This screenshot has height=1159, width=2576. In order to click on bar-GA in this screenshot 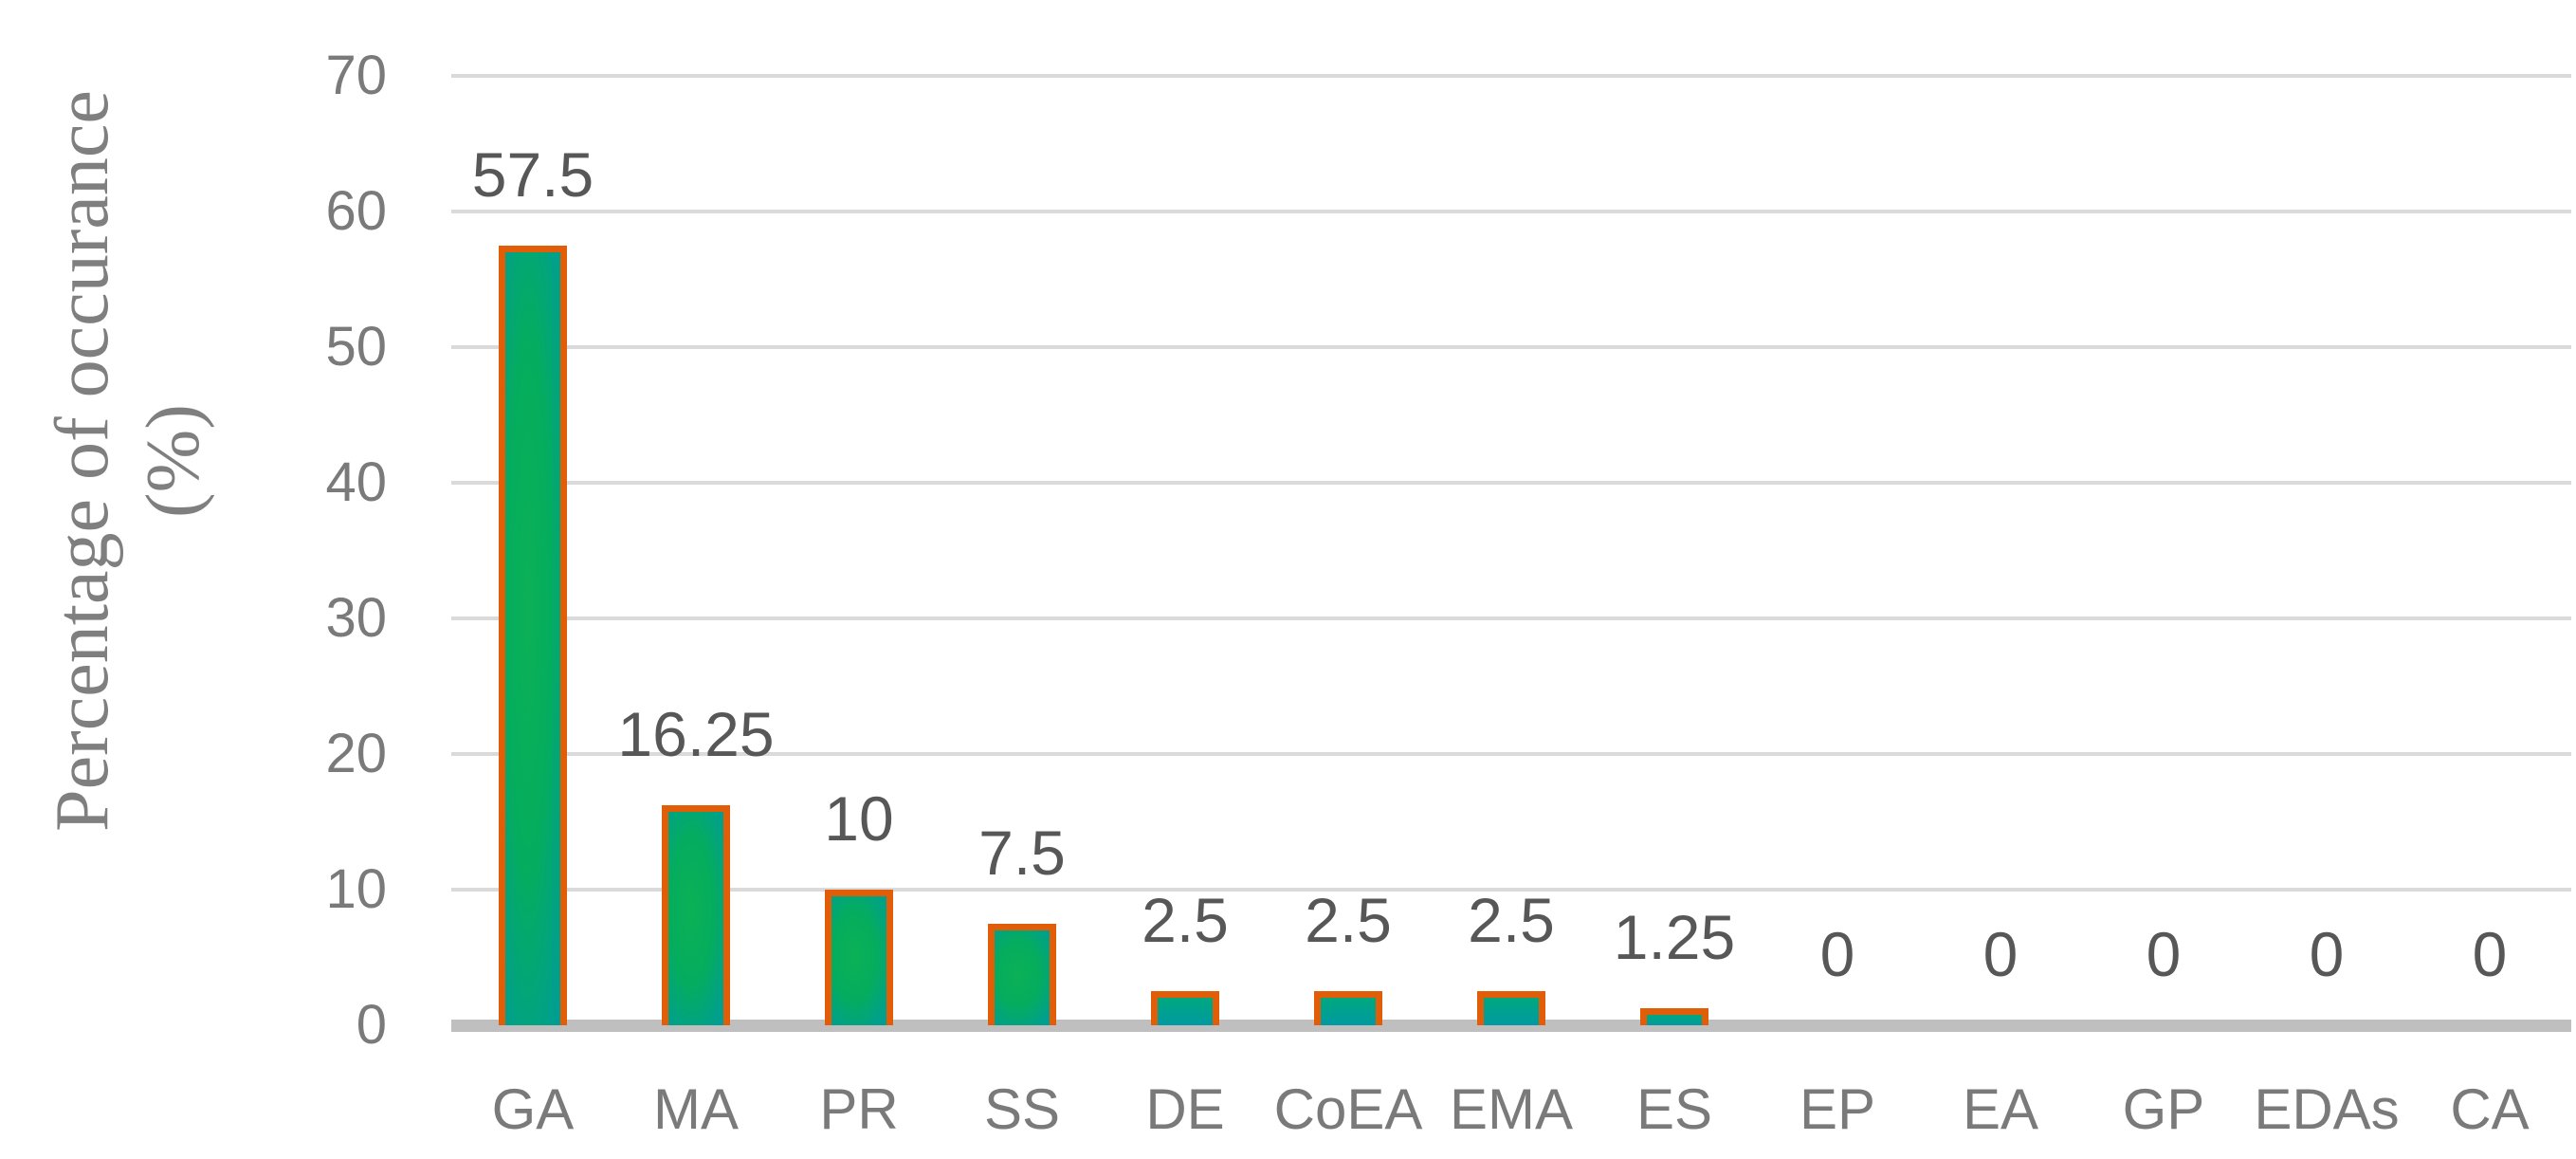, I will do `click(533, 635)`.